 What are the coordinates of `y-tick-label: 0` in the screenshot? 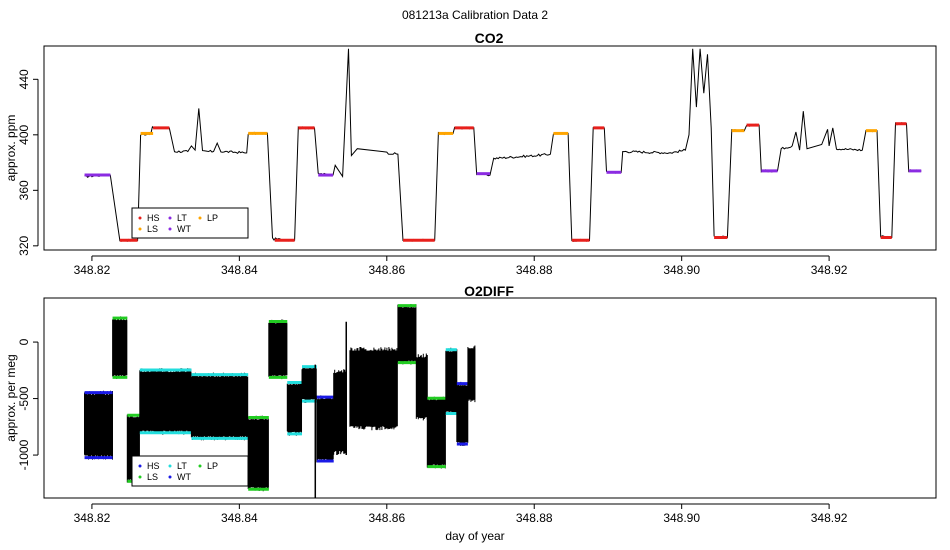 It's located at (24, 341).